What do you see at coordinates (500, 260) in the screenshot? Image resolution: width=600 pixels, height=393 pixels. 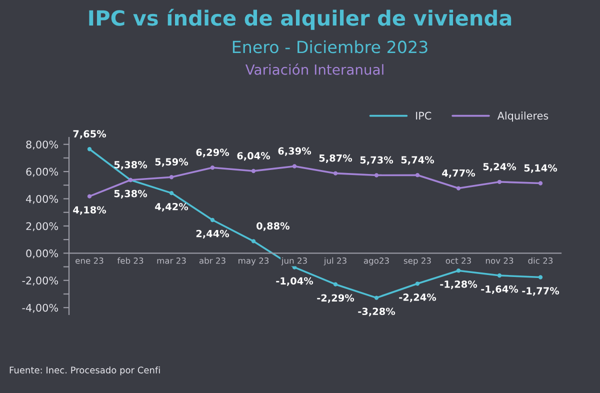 I see `x-tick-label: nov 23` at bounding box center [500, 260].